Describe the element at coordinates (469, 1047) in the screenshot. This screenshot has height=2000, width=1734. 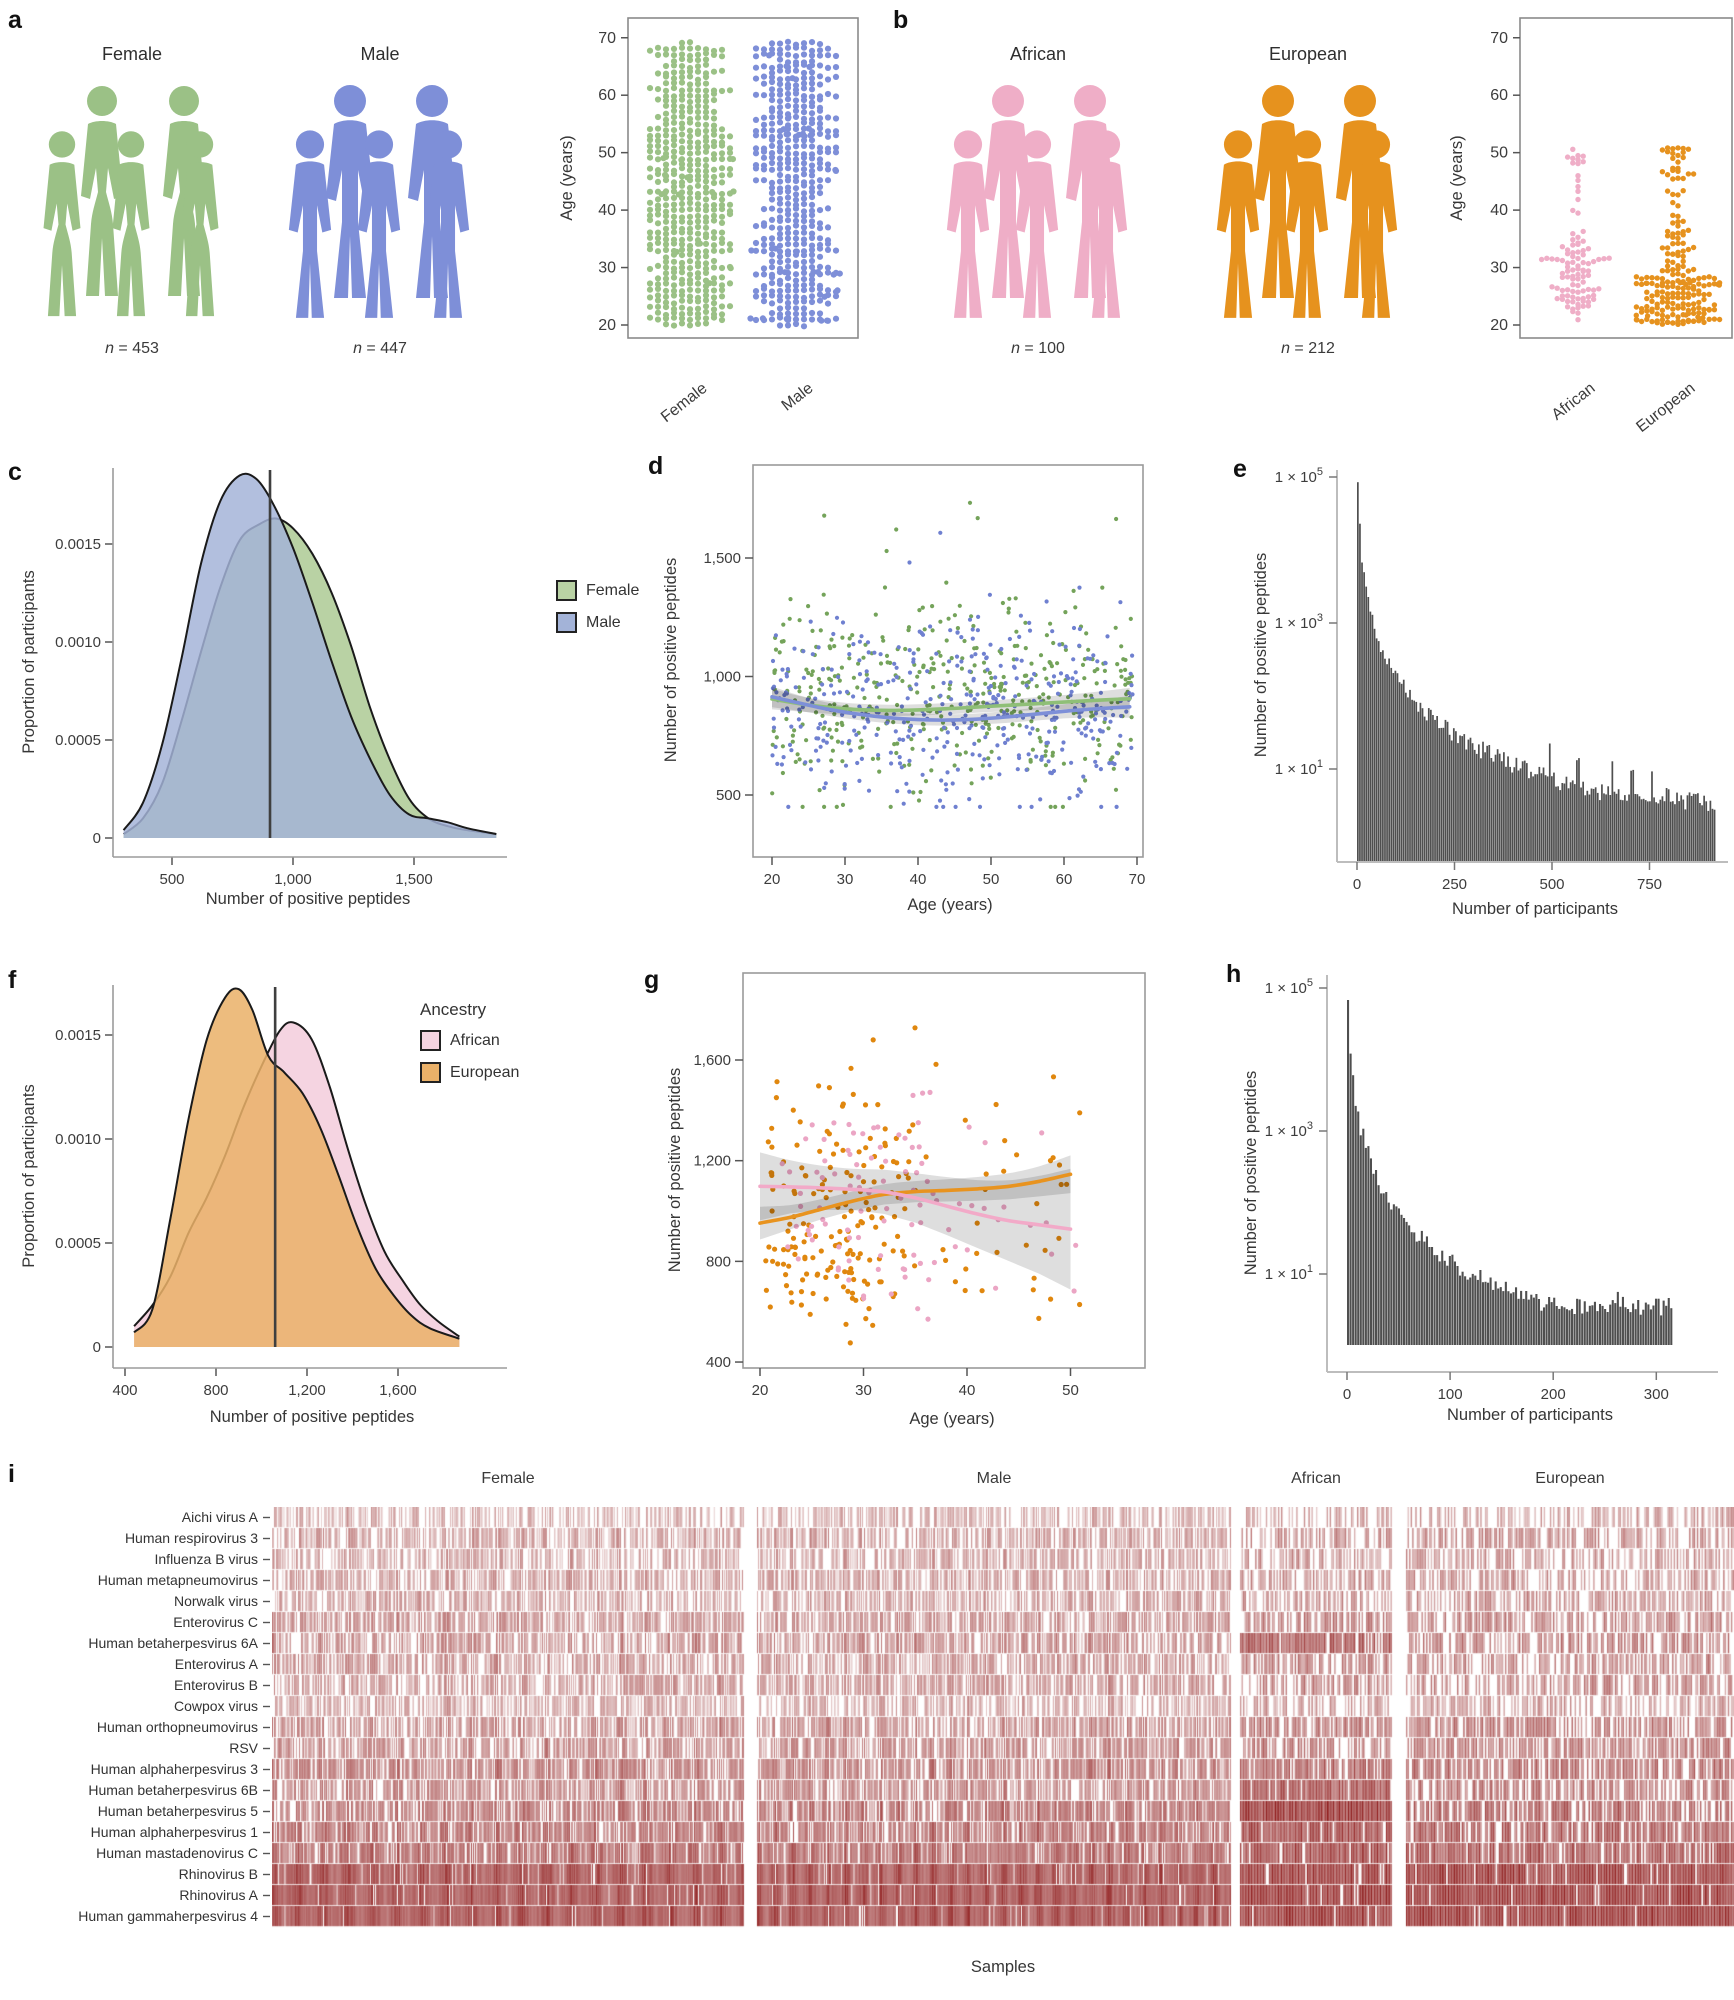
I see `f-legend: Ancestry African European` at that location.